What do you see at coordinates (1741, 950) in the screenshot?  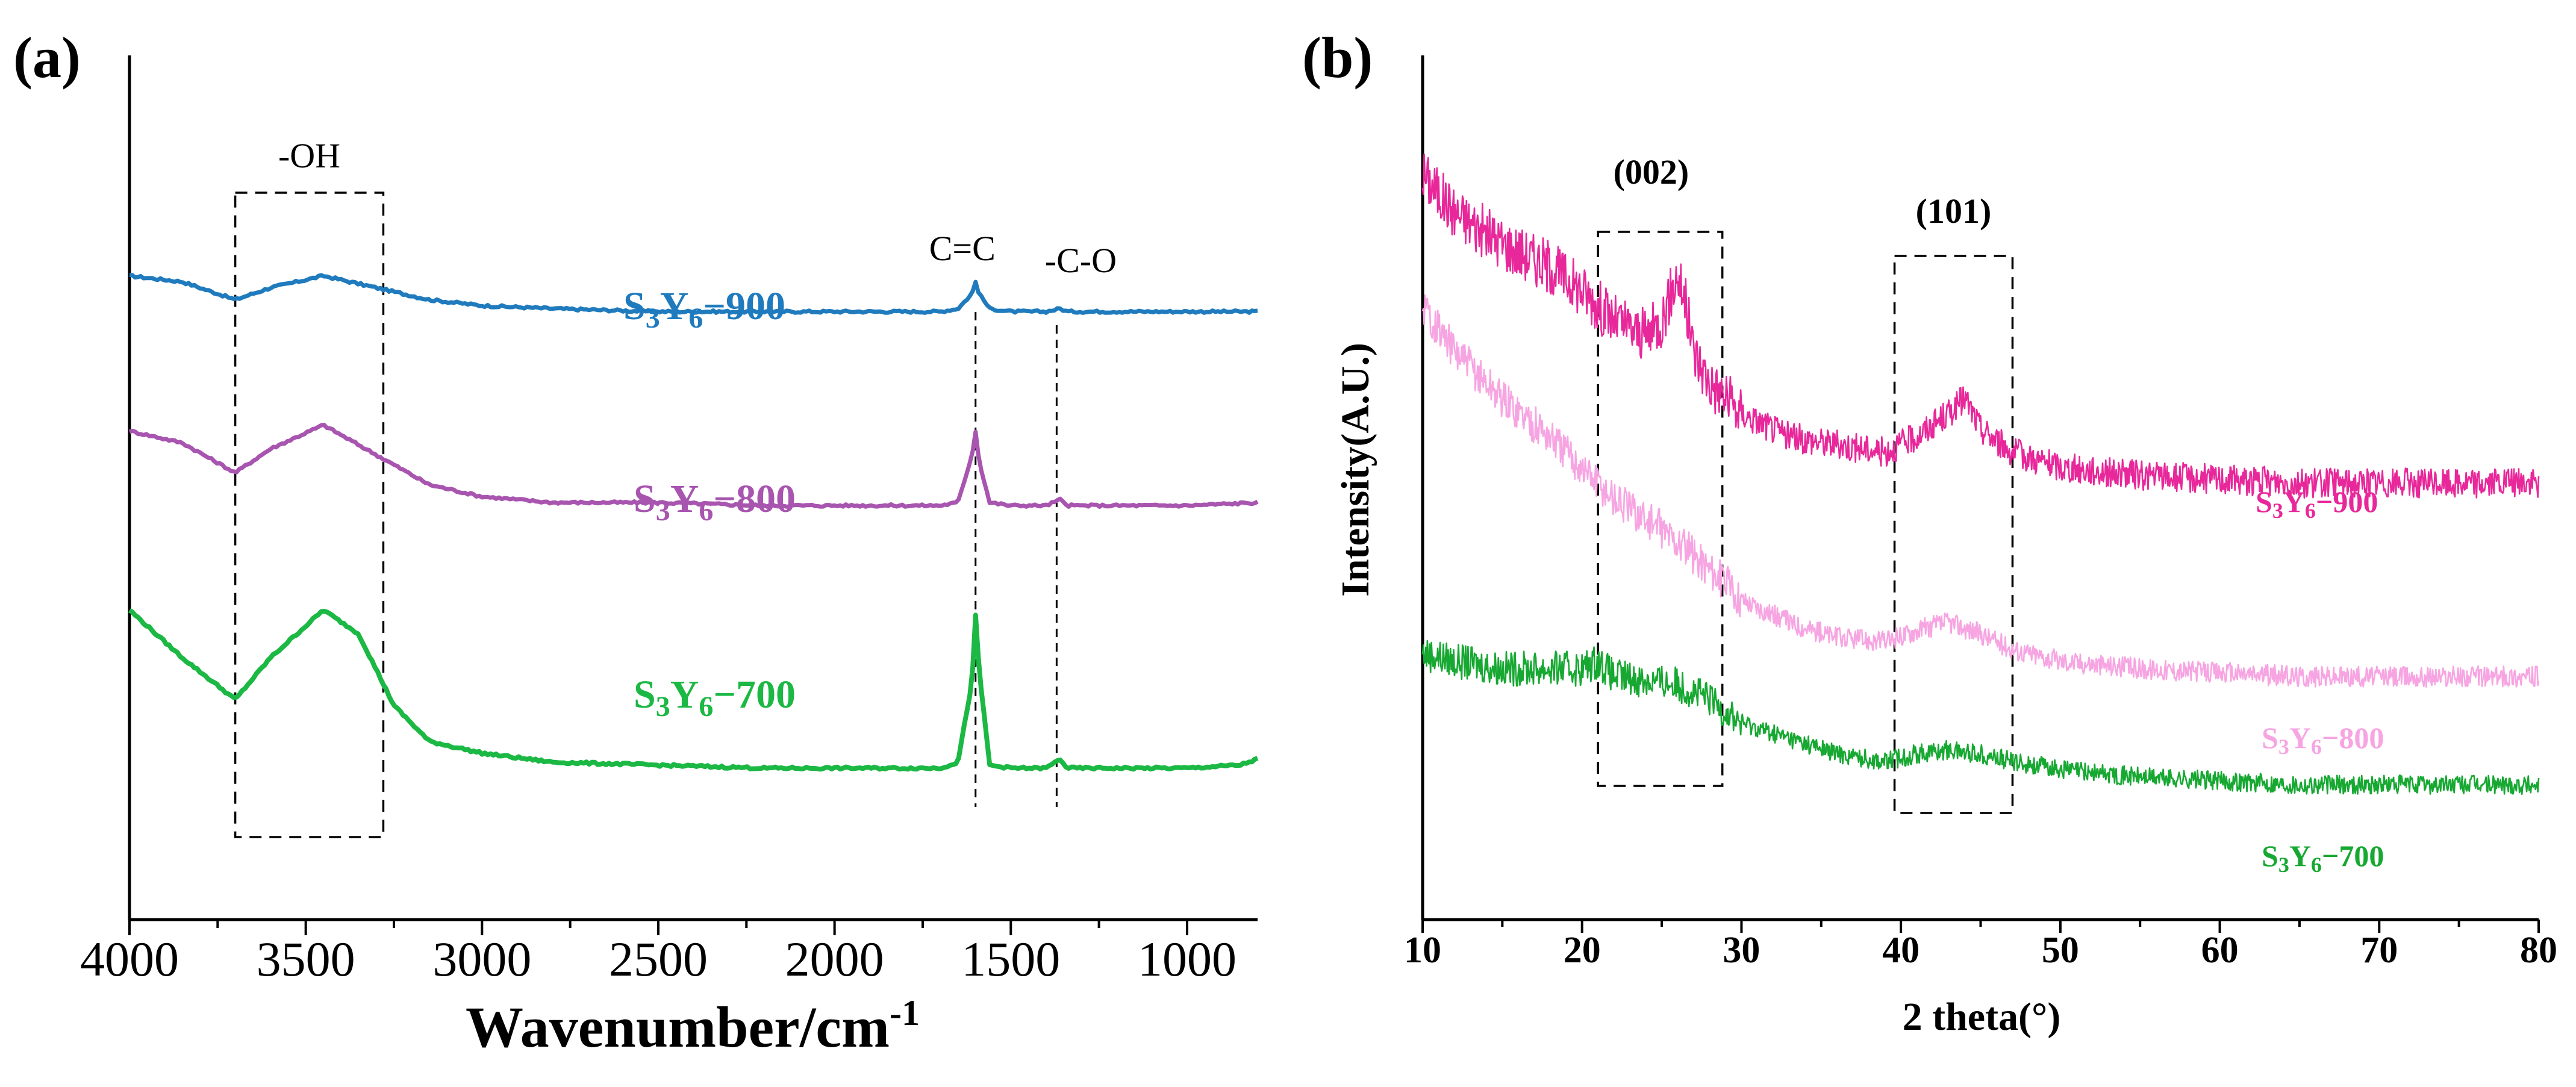 I see `panel-b-tick-label: 30` at bounding box center [1741, 950].